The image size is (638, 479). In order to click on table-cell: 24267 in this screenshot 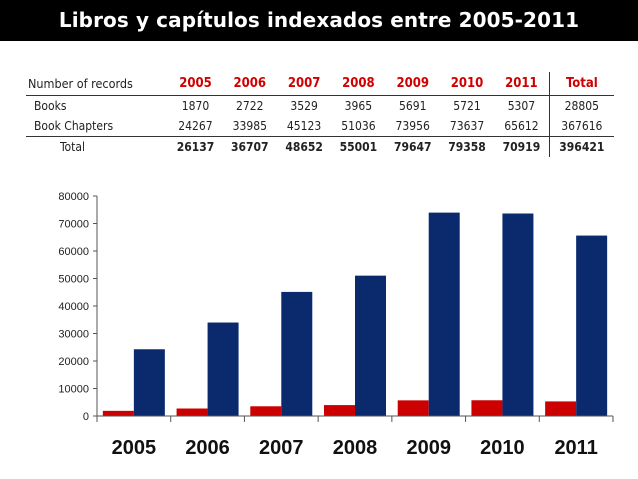, I will do `click(195, 126)`.